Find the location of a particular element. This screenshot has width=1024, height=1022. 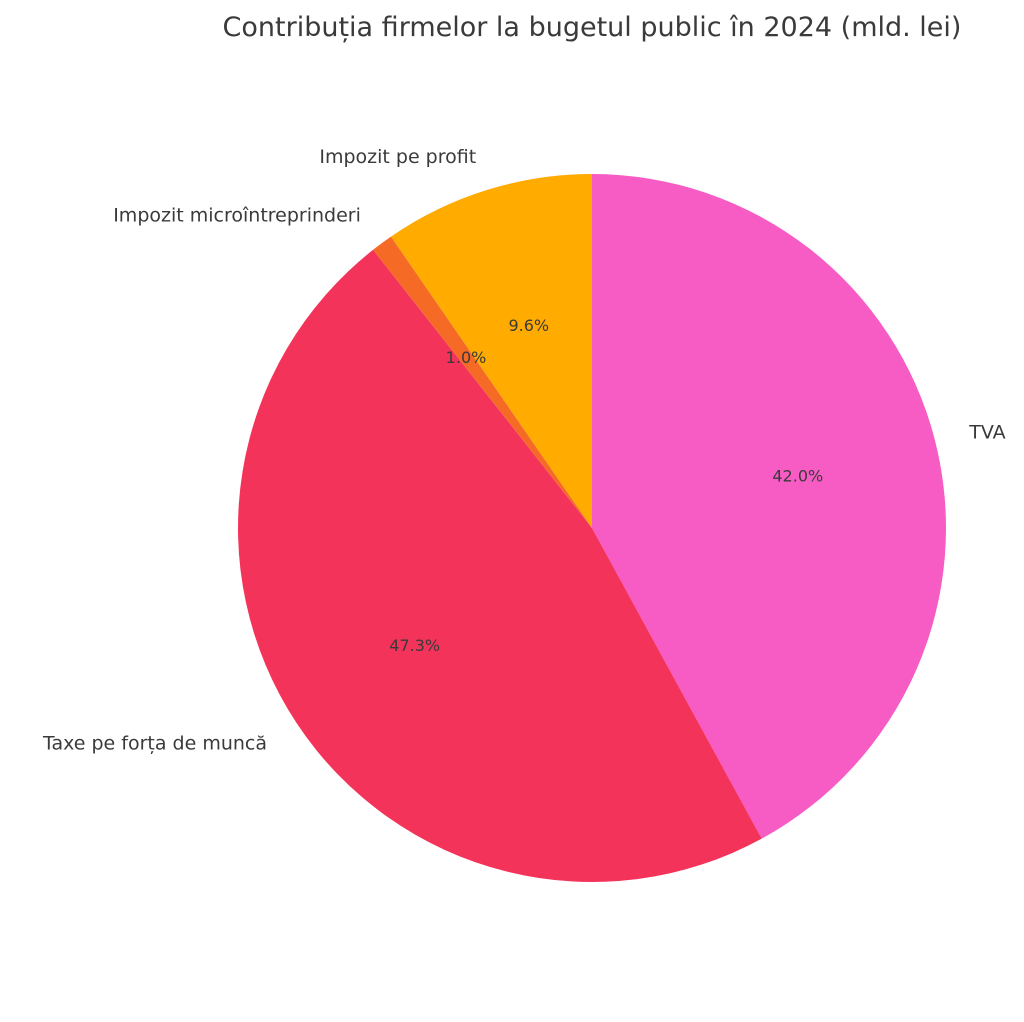

pie-category-label-impozit-pe-profit: Impozit pe profit is located at coordinates (397, 157).